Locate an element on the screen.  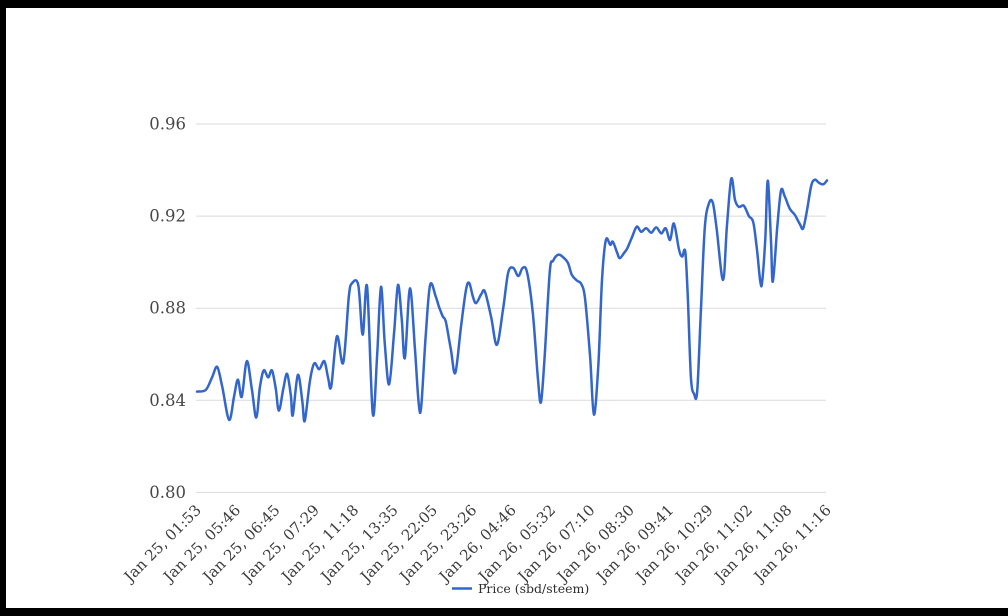
y-axis-tick-label: 0.92 is located at coordinates (167, 216).